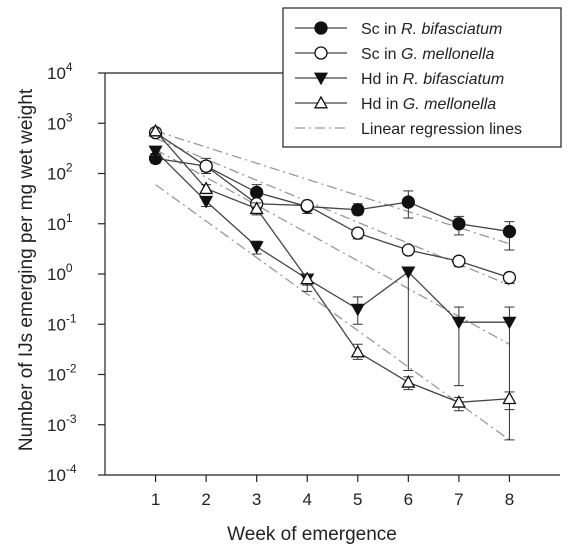 The width and height of the screenshot is (572, 546). I want to click on legend-label: Linear regression lines, so click(441, 129).